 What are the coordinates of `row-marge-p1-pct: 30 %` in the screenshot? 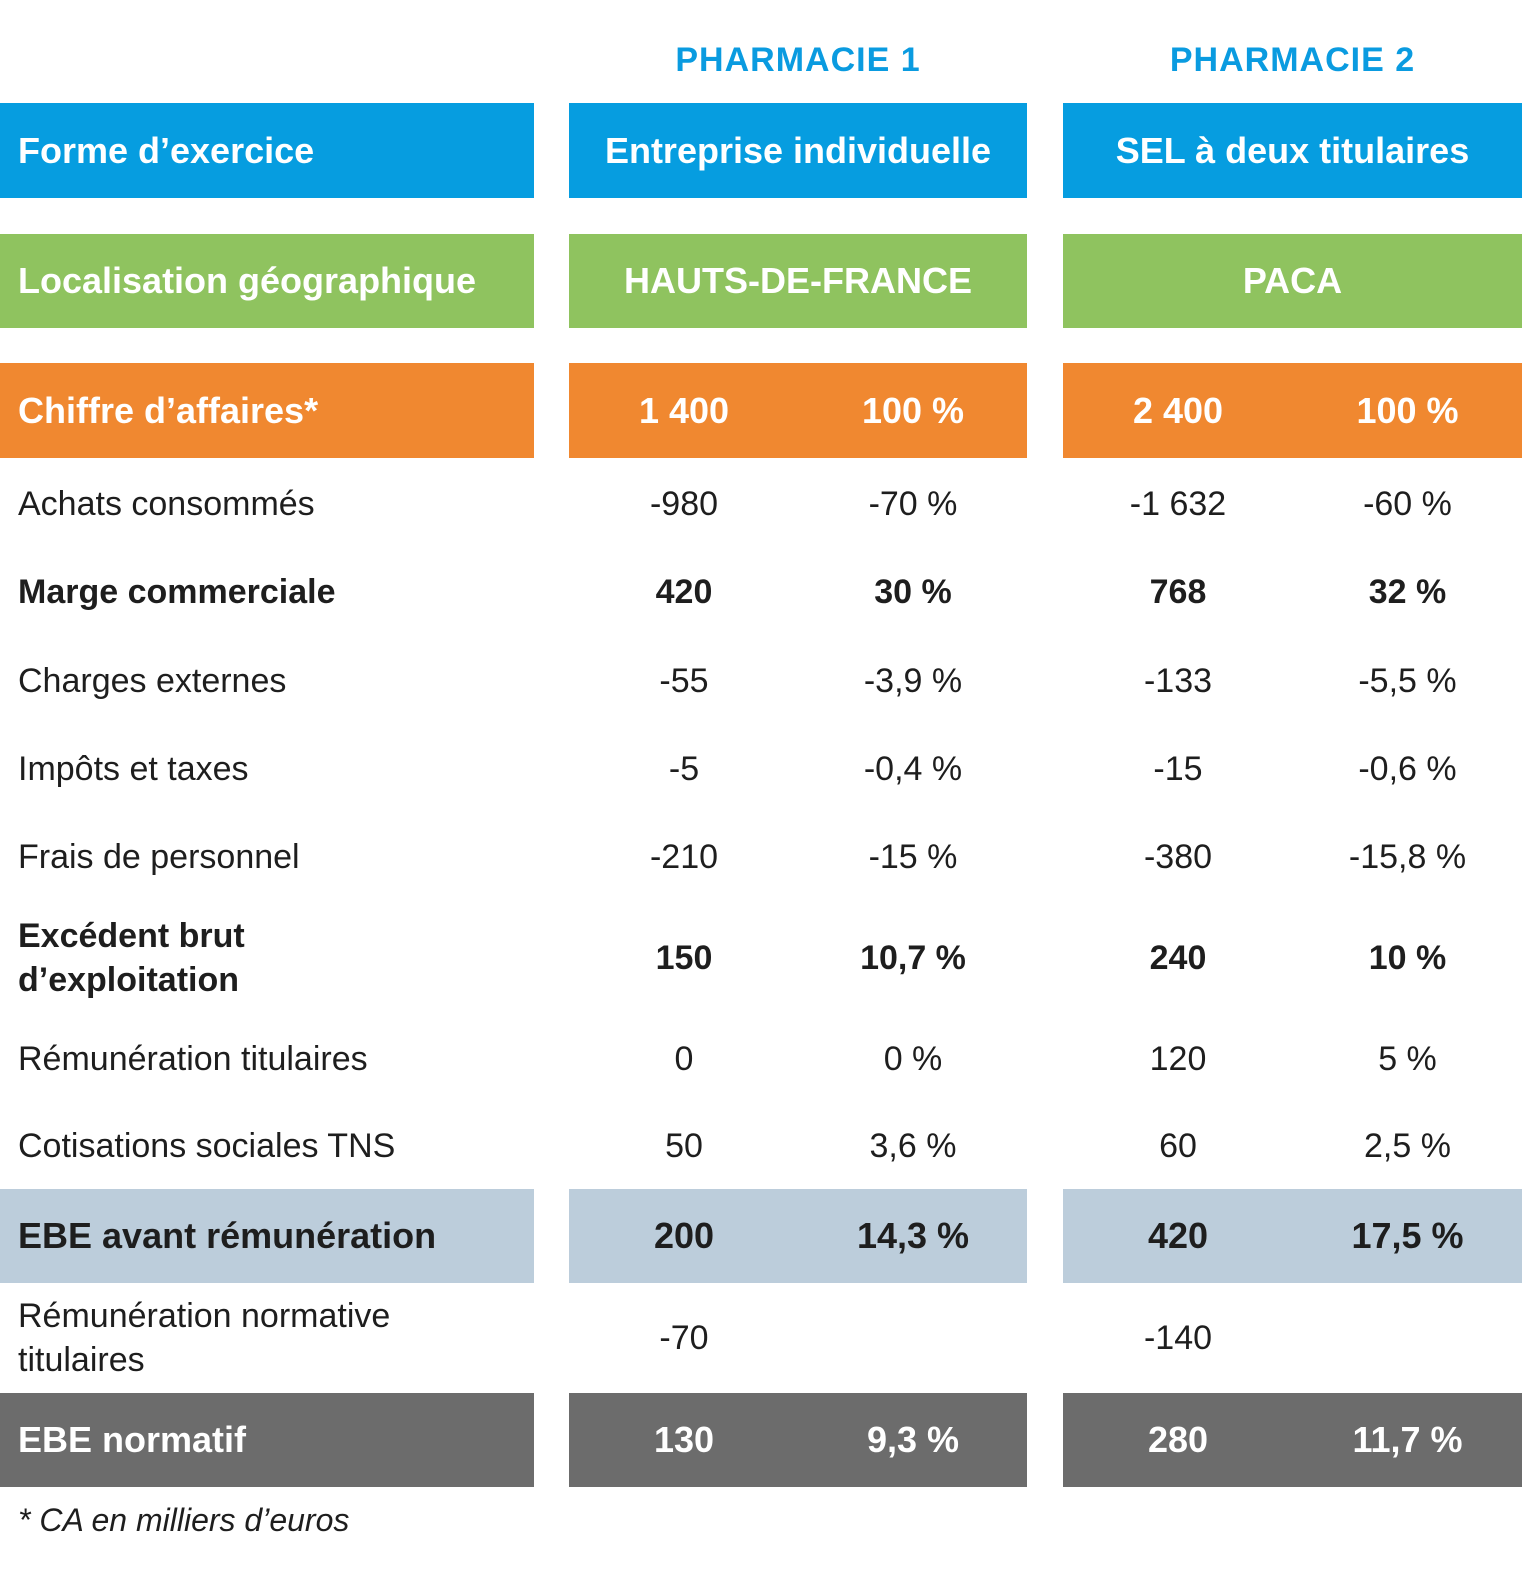 It's located at (913, 592).